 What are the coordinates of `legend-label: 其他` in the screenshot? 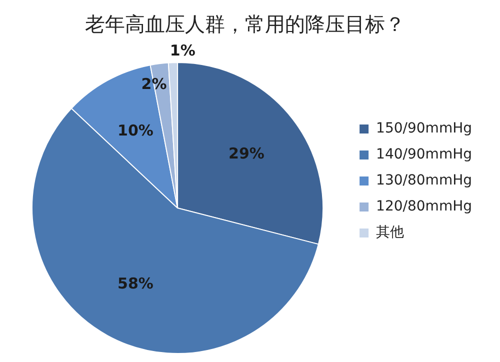 It's located at (390, 232).